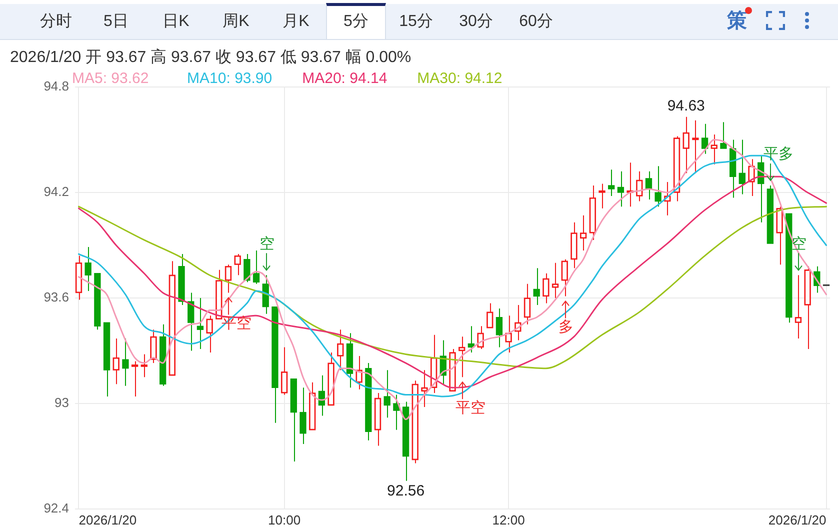  I want to click on annotation: 平空, so click(471, 407).